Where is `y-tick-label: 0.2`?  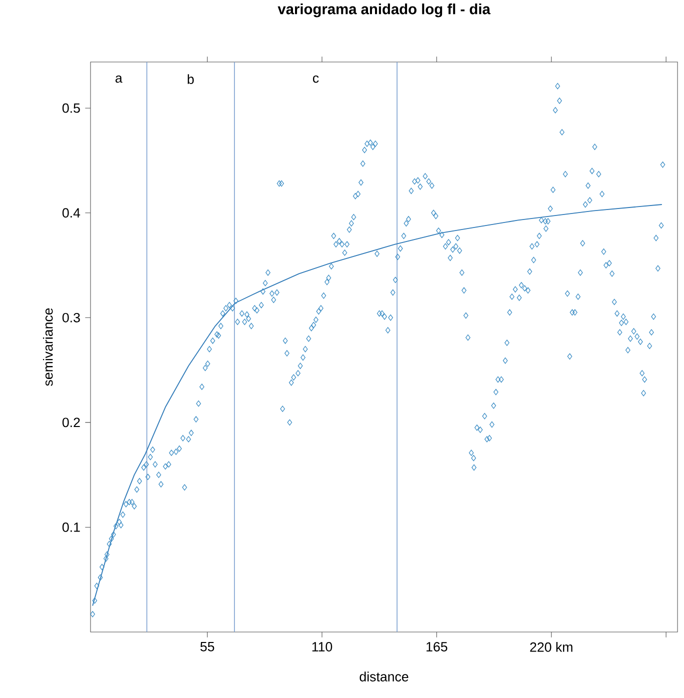
y-tick-label: 0.2 is located at coordinates (71, 423).